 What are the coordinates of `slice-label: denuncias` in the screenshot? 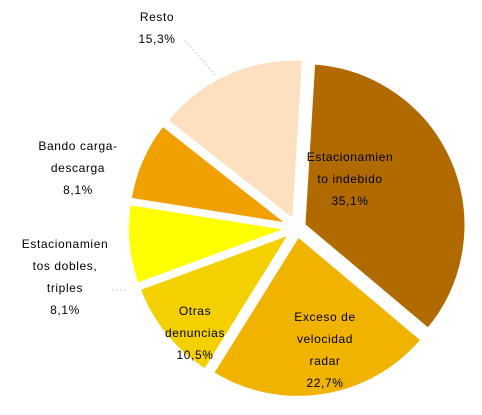 It's located at (195, 333).